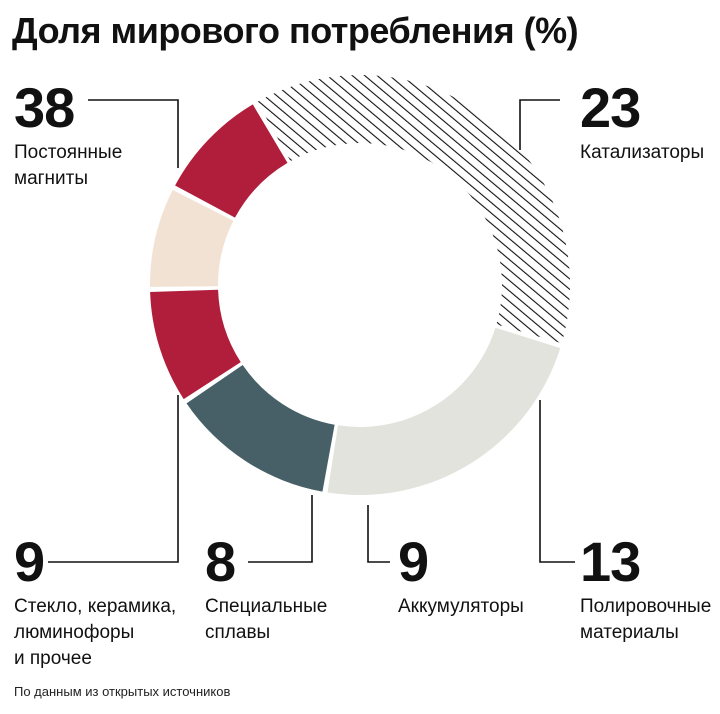  Describe the element at coordinates (95, 606) in the screenshot. I see `name-line: Стекло, керамика,` at that location.